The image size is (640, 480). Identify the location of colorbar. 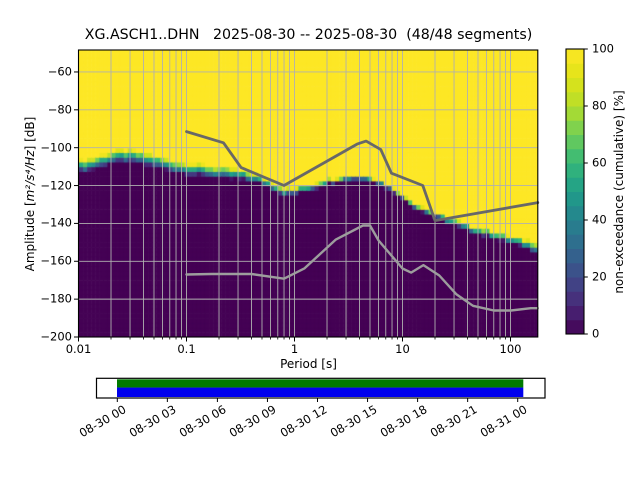
(576, 191).